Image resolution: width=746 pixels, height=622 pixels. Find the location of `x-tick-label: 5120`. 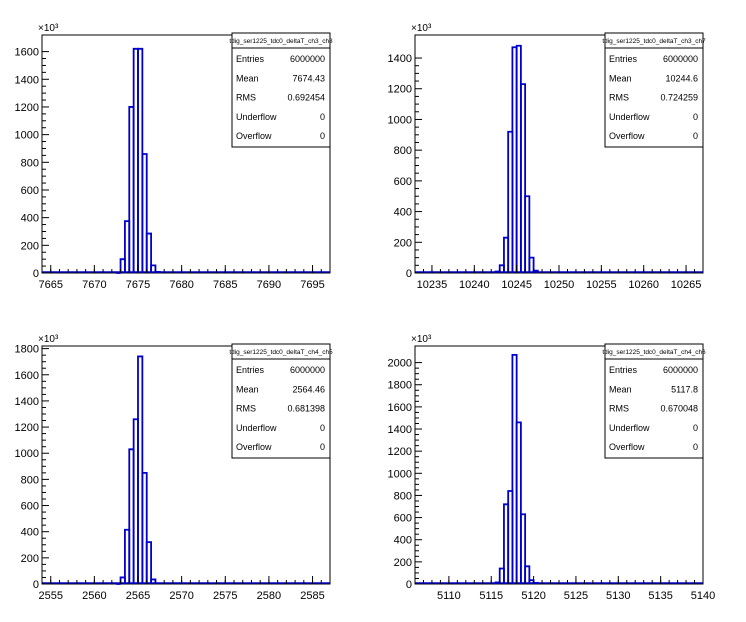

x-tick-label: 5120 is located at coordinates (533, 596).